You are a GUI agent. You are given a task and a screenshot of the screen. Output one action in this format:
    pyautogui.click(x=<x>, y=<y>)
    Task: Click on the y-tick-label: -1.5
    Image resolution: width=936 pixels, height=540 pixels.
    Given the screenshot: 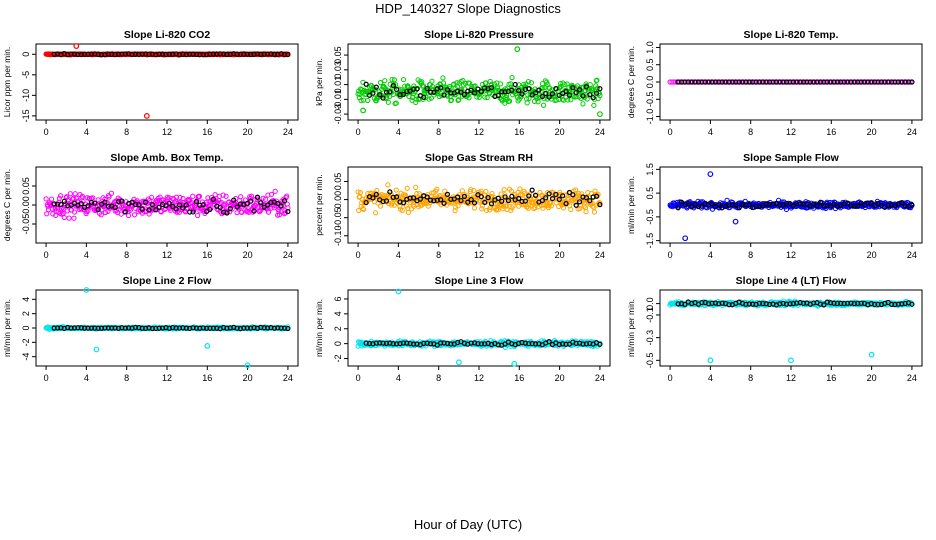 What is the action you would take?
    pyautogui.click(x=650, y=241)
    